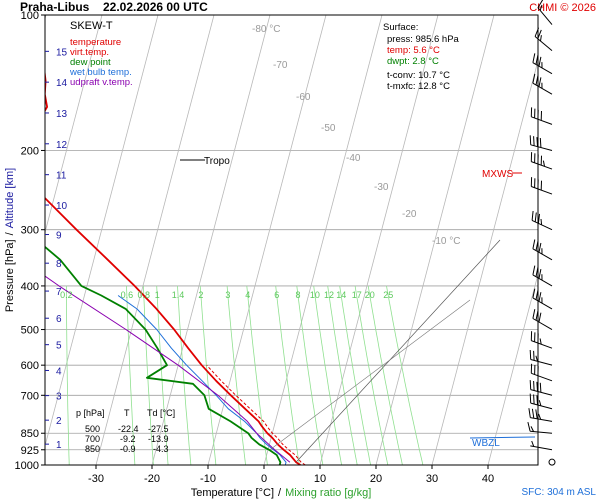 Image resolution: width=600 pixels, height=500 pixels. What do you see at coordinates (59, 372) in the screenshot?
I see `altitude-tick-label: 4` at bounding box center [59, 372].